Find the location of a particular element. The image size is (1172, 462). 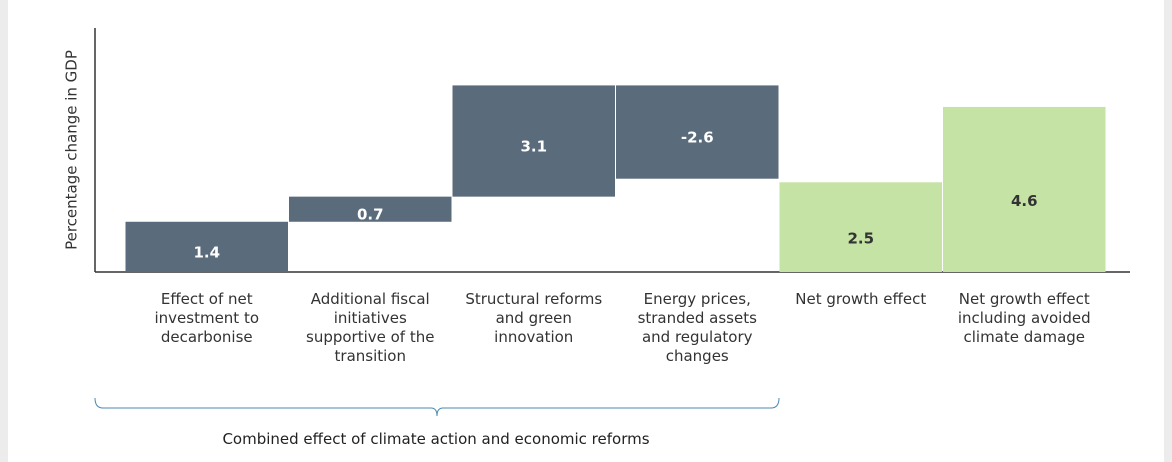

bracket is located at coordinates (437, 407).